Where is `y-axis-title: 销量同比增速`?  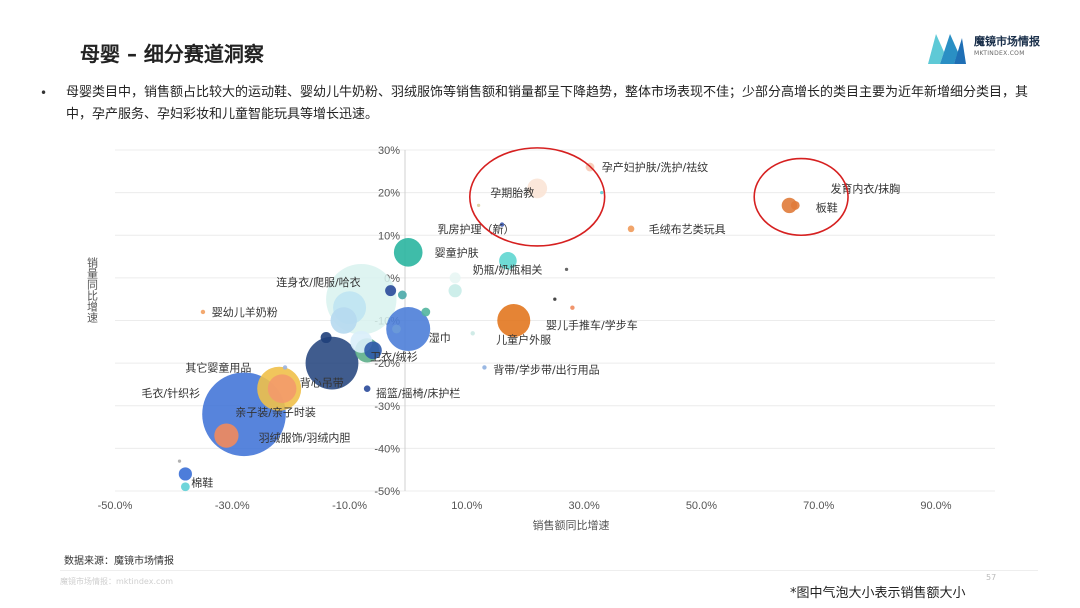 y-axis-title: 销量同比增速 is located at coordinates (92, 289).